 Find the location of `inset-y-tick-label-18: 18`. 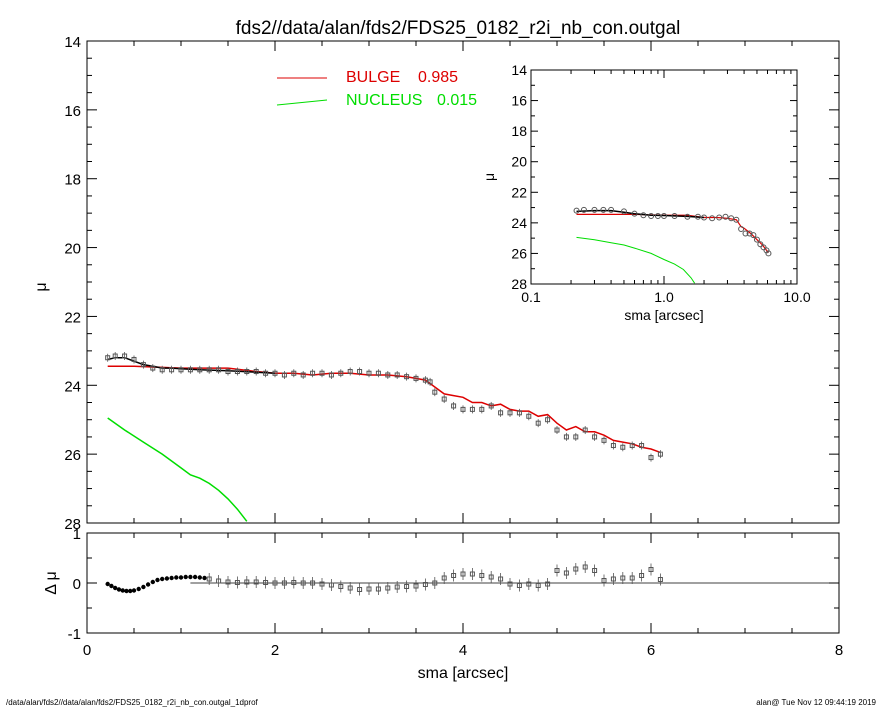

inset-y-tick-label-18: 18 is located at coordinates (519, 131).